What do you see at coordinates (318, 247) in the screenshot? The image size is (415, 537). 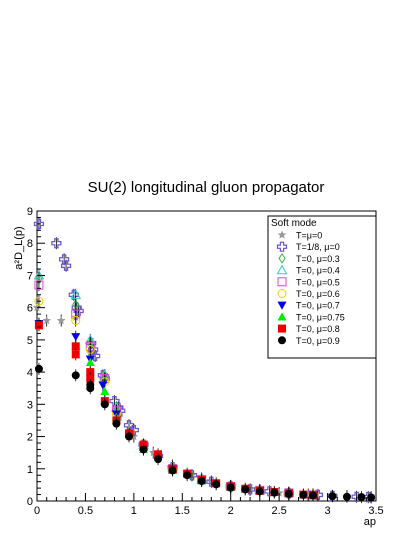 I see `legend-label: T=1/8, μ=0` at bounding box center [318, 247].